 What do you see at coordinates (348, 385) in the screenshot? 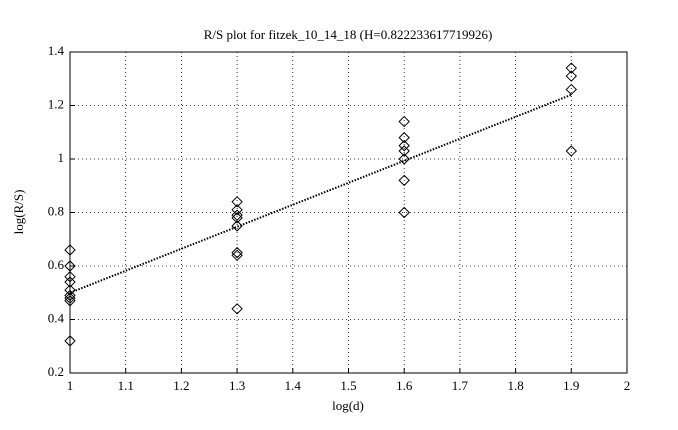
I see `x-tick-label: 1.5` at bounding box center [348, 385].